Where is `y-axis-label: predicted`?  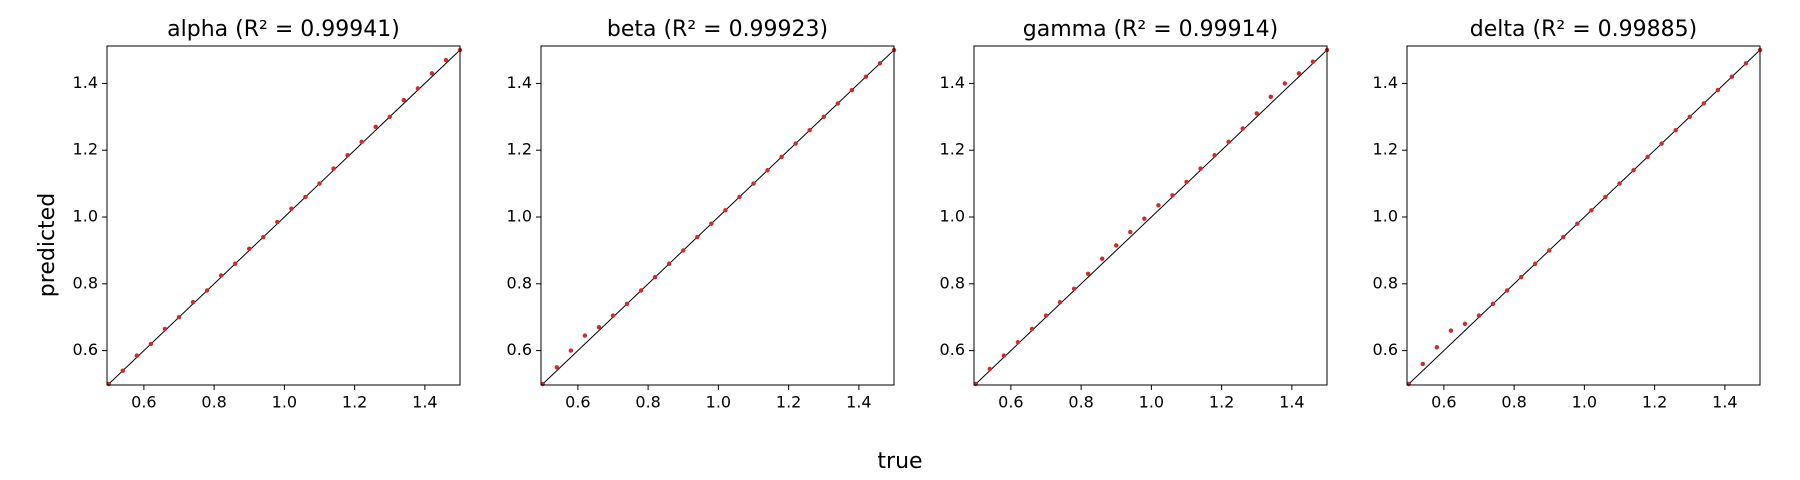 y-axis-label: predicted is located at coordinates (47, 245).